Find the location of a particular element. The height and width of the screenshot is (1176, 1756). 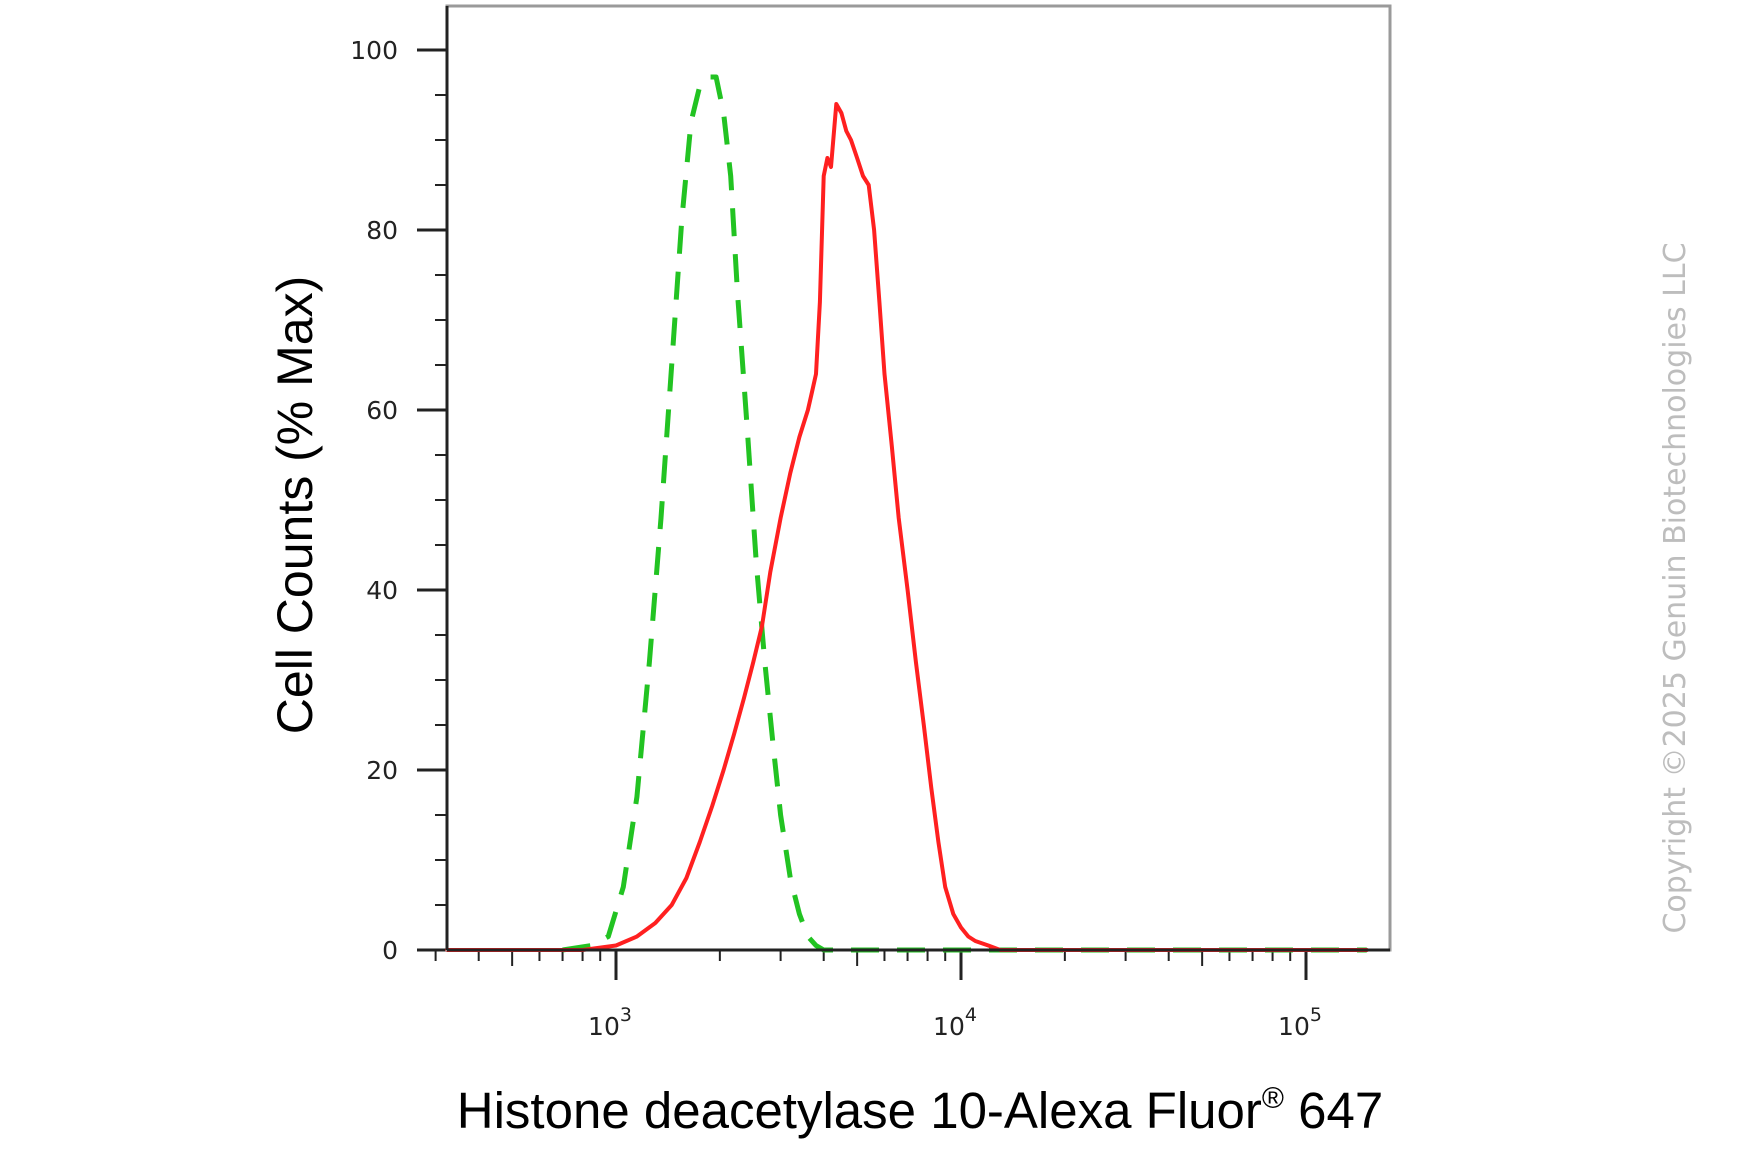

x-axis-title-suffix: 647 is located at coordinates (1333, 1110).